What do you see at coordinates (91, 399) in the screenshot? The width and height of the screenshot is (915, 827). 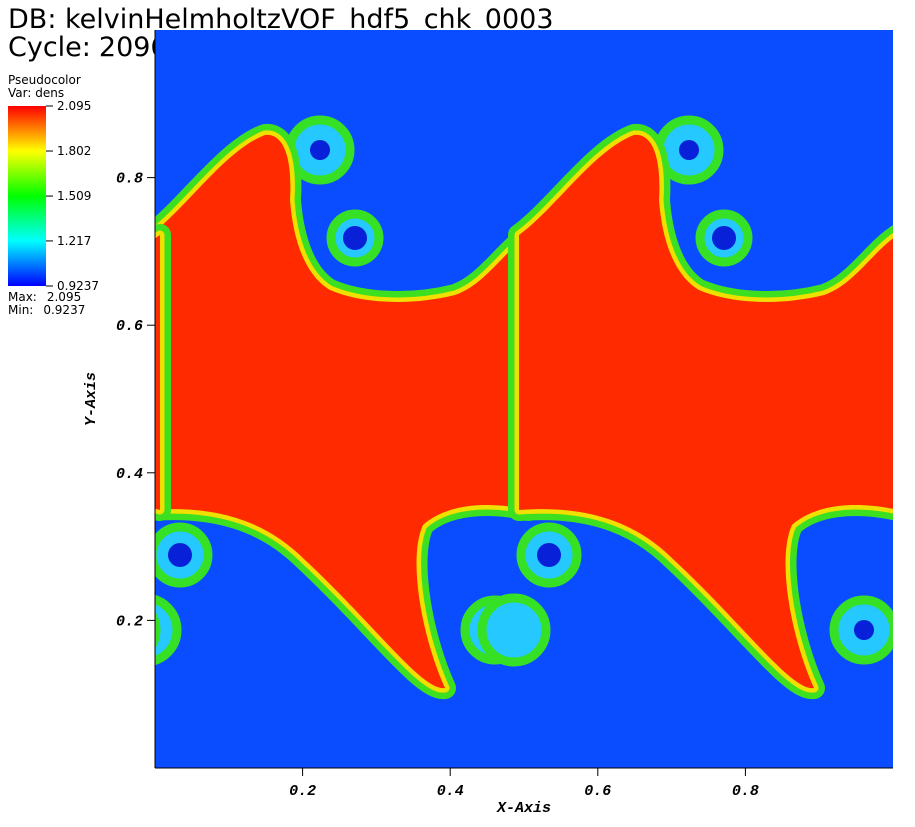 I see `y-axis-title: Y-Axis` at bounding box center [91, 399].